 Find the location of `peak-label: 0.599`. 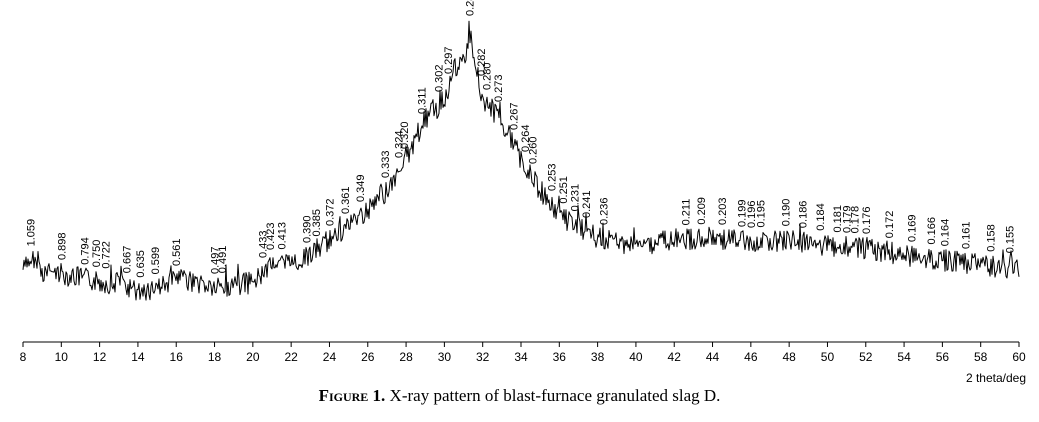

peak-label: 0.599 is located at coordinates (156, 261).